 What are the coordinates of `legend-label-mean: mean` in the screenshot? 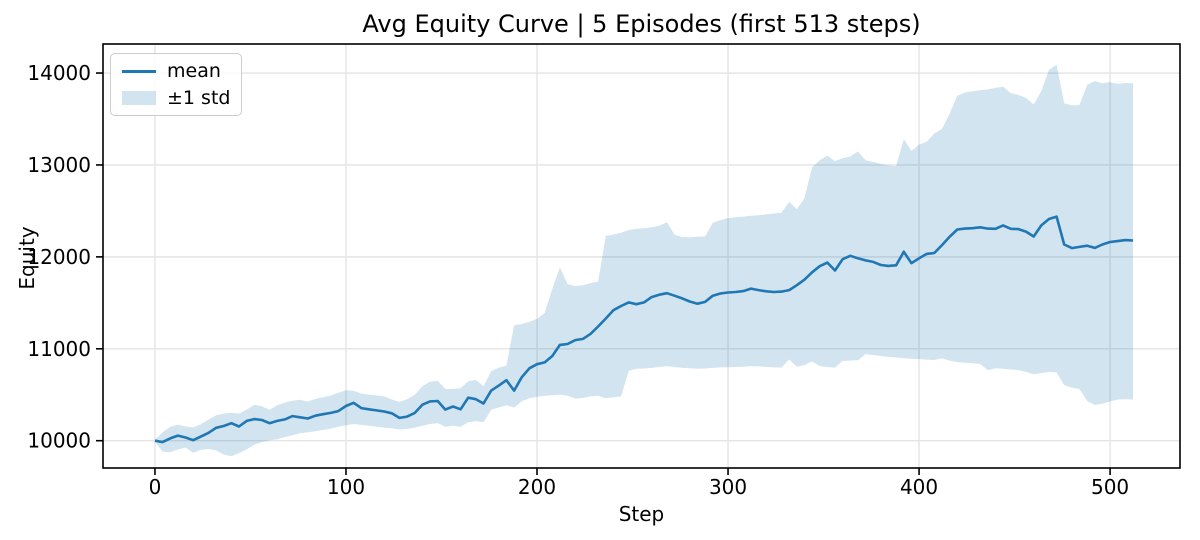 It's located at (194, 71).